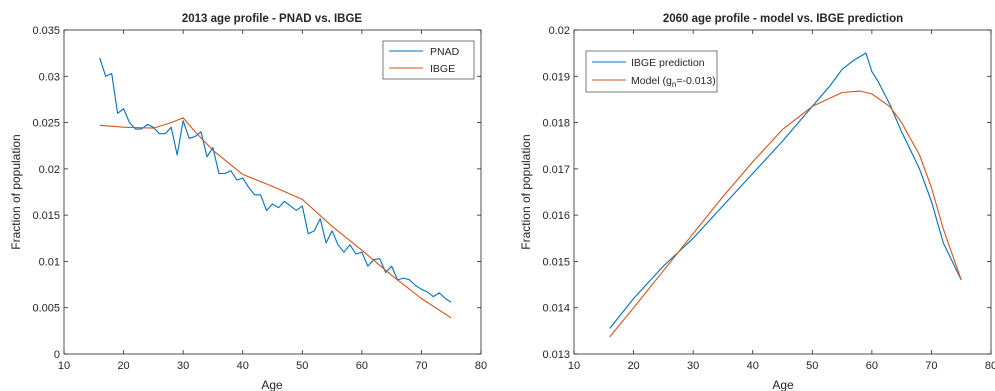 Image resolution: width=995 pixels, height=391 pixels. I want to click on right-legend: IBGE prediction Model (gn=-0.013), so click(651, 71).